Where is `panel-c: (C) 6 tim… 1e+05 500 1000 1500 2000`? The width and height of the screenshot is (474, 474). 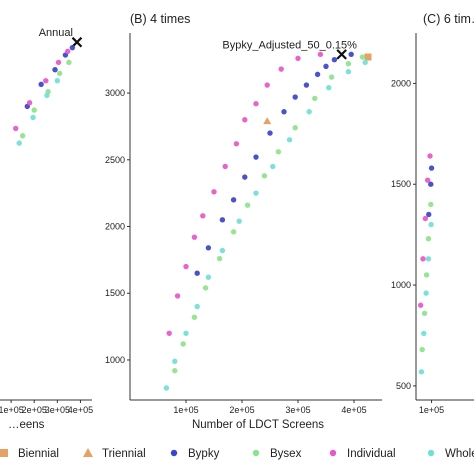
panel-c: (C) 6 tim… 1e+05 500 1000 1500 2000 is located at coordinates (432, 213).